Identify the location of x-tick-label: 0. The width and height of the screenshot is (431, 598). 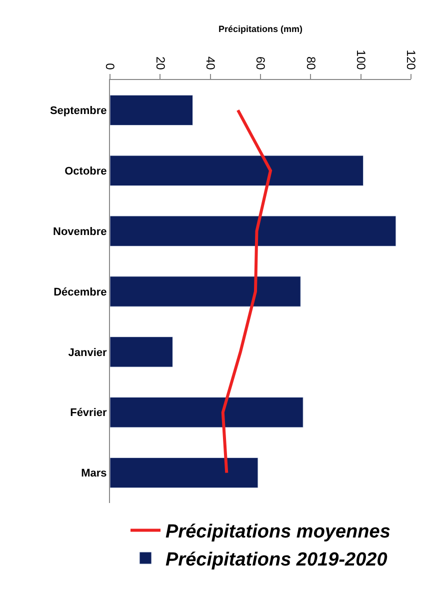
(110, 66).